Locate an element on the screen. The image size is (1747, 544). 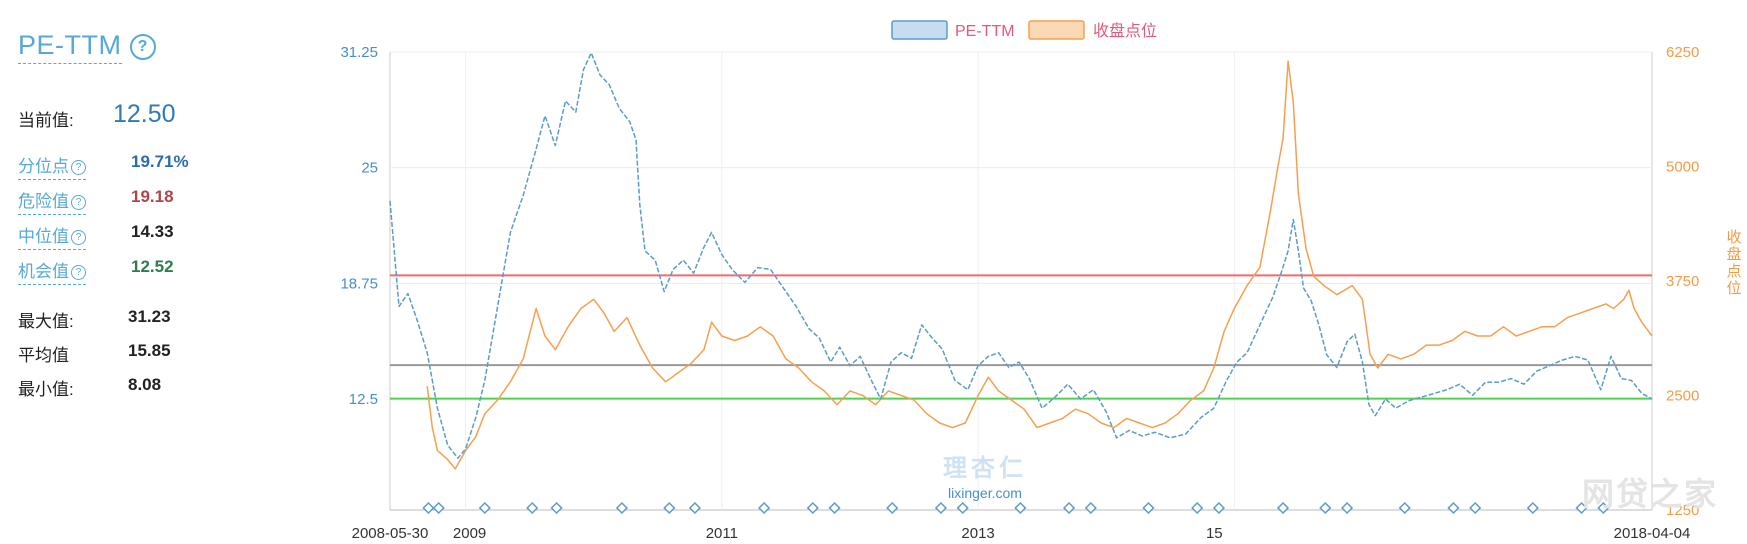
x-tick-label: 2011 is located at coordinates (722, 533).